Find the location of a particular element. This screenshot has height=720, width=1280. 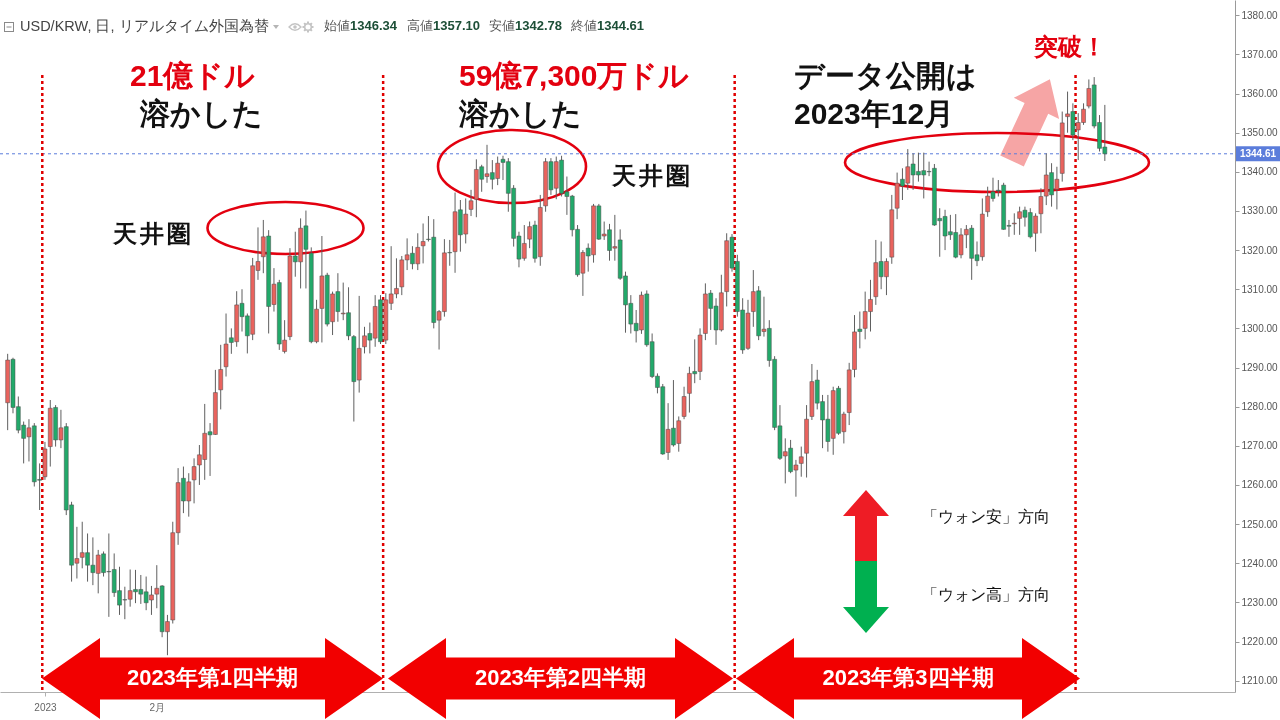

annotation: 「ウォン高」方向 is located at coordinates (986, 595).